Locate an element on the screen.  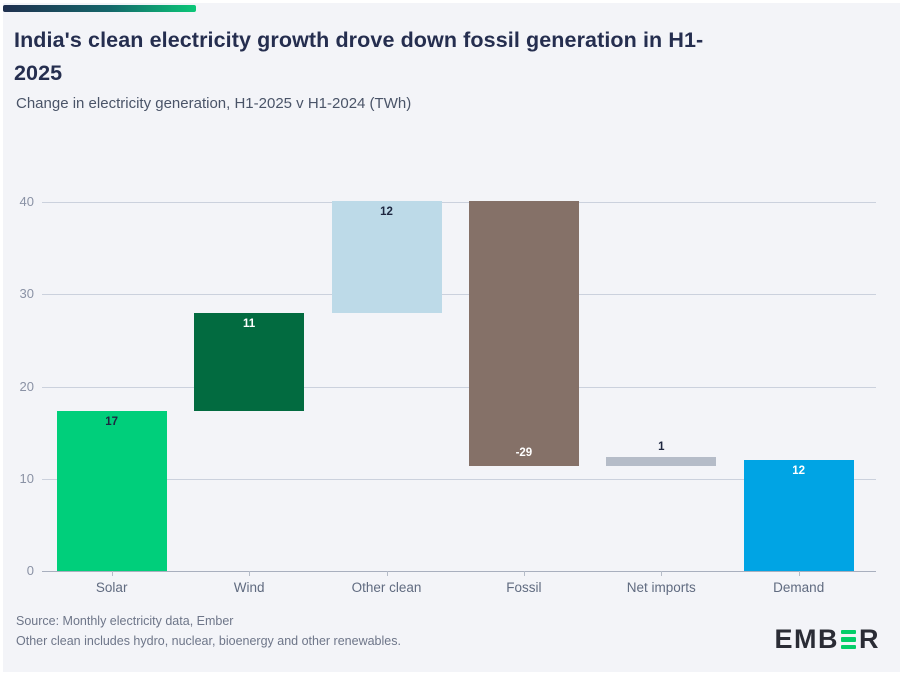
y-axis-tick-label: 0 is located at coordinates (30, 570).